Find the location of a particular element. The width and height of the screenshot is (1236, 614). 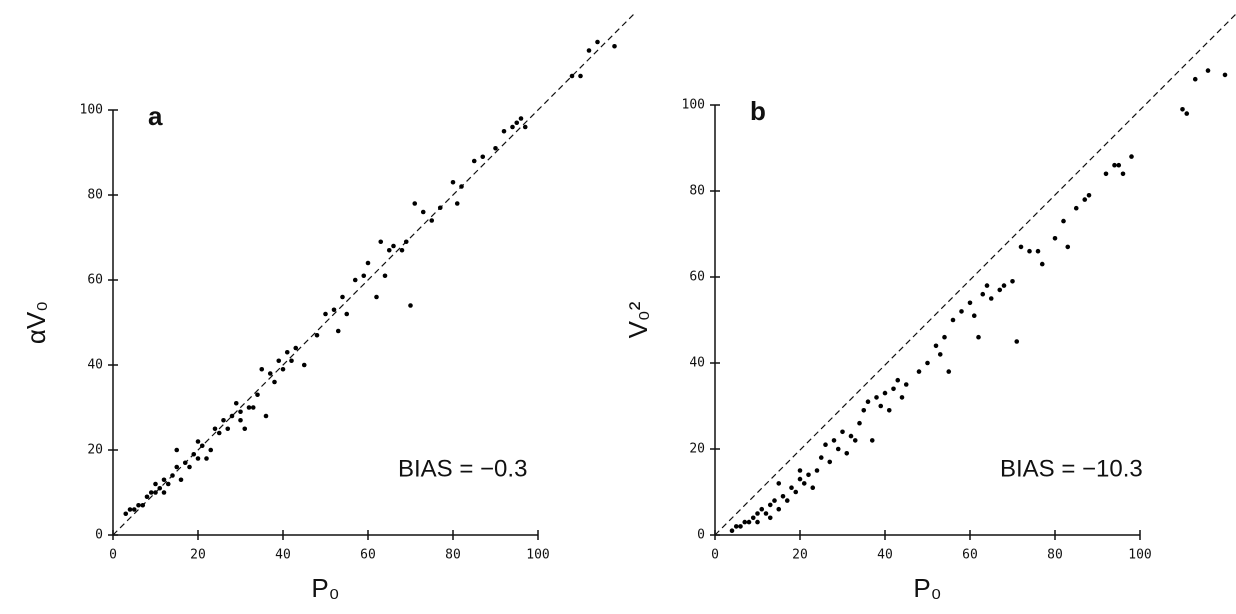

x-tick-label: 100 is located at coordinates (537, 555).